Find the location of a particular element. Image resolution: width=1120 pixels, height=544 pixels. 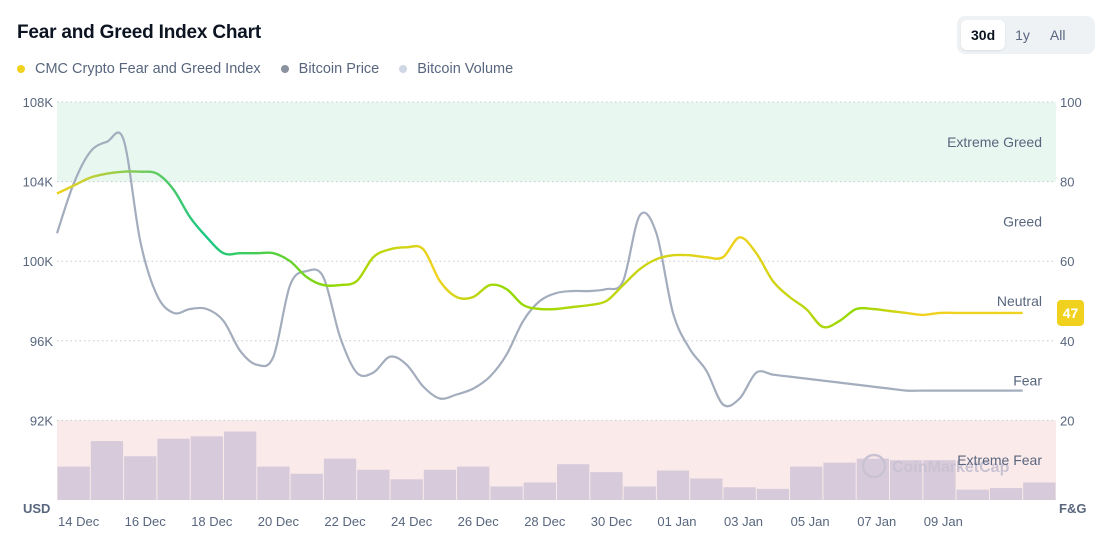

volume-bars is located at coordinates (556, 465).